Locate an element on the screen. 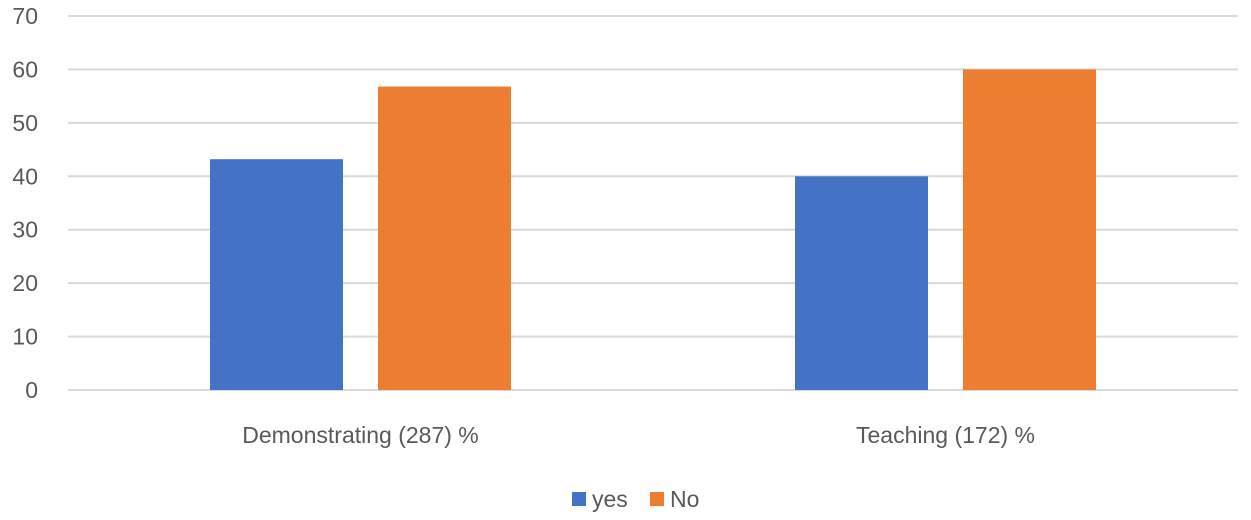 The image size is (1251, 520). y-tick-label-40: 40 is located at coordinates (25, 176).